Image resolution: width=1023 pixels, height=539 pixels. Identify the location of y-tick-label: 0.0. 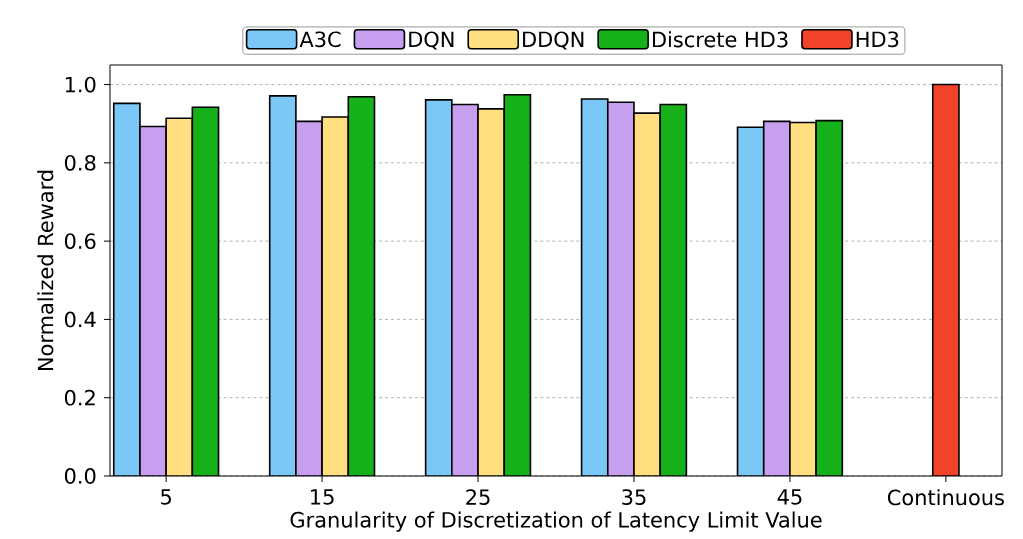
(80, 476).